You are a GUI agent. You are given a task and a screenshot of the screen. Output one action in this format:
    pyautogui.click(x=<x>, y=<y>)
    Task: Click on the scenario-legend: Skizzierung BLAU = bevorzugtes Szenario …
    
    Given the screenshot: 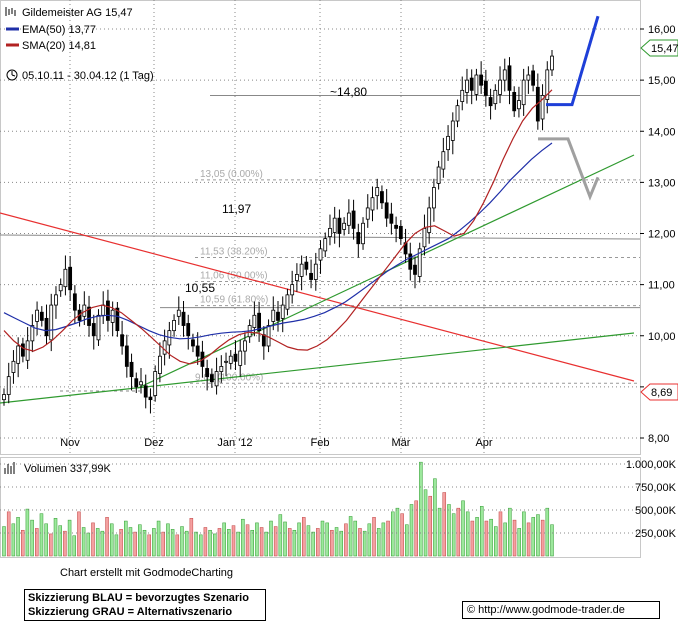 What is the action you would take?
    pyautogui.click(x=145, y=605)
    